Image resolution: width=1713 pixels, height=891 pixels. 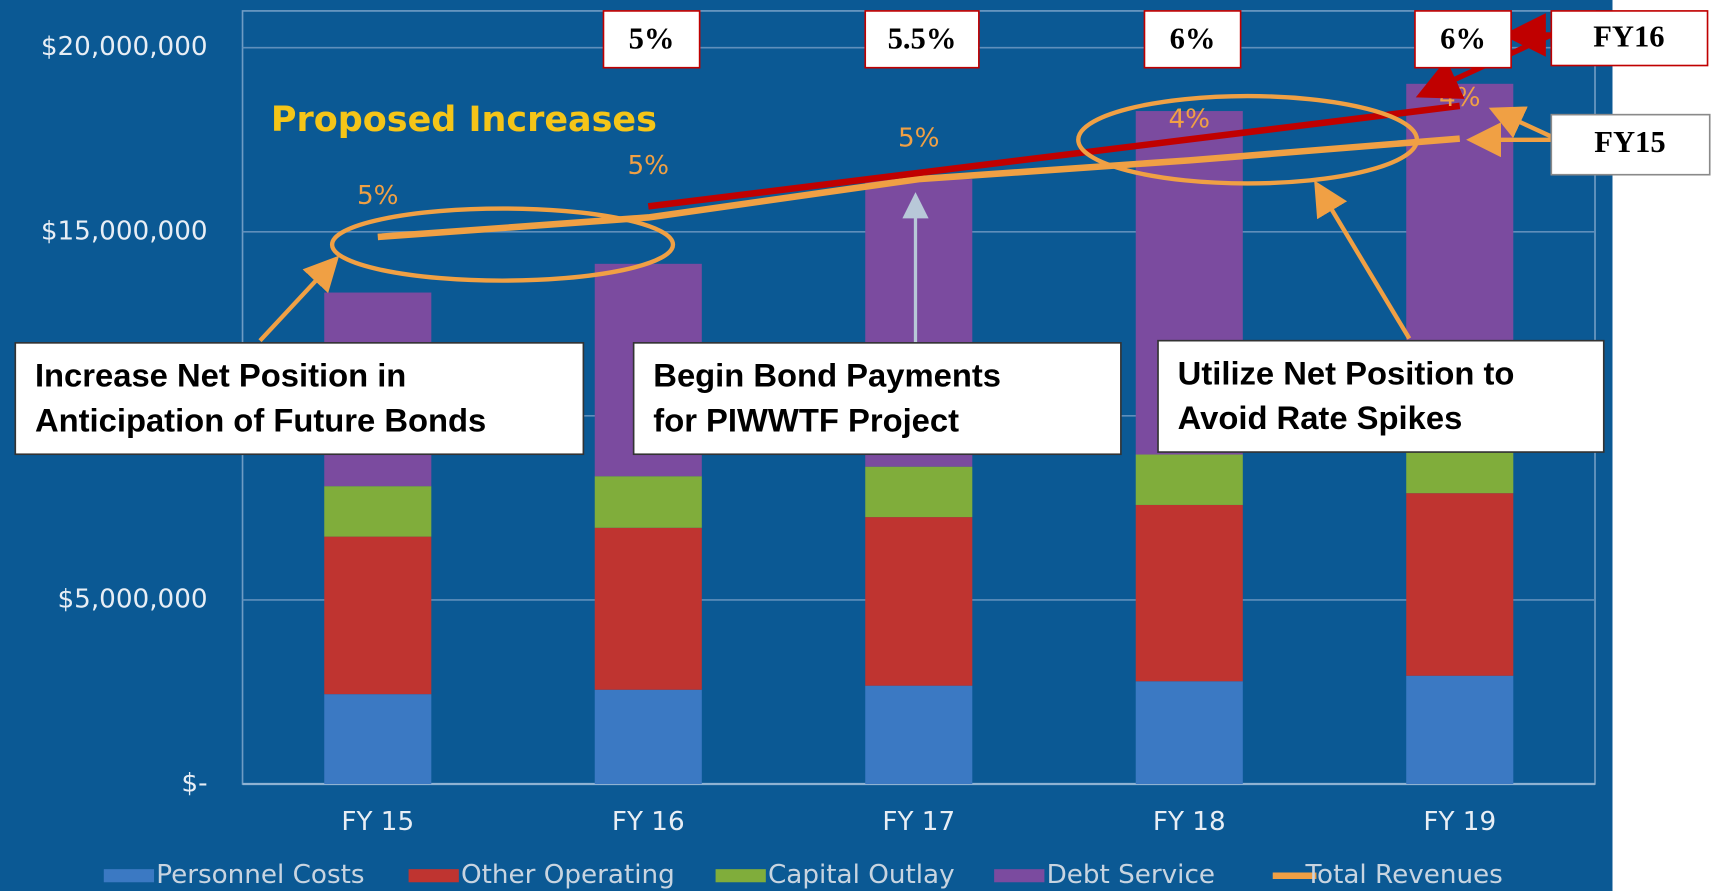 I want to click on x-tick-label: FY 19, so click(x=1459, y=822).